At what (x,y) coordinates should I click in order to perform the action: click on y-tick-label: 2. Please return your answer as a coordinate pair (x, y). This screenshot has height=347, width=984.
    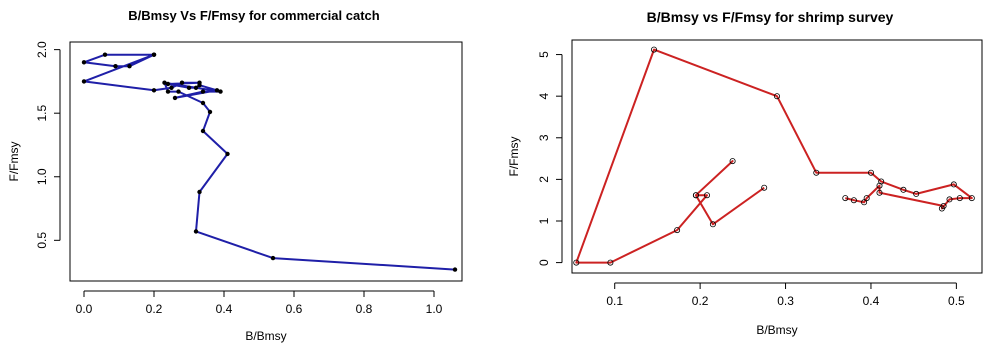
    Looking at the image, I should click on (544, 179).